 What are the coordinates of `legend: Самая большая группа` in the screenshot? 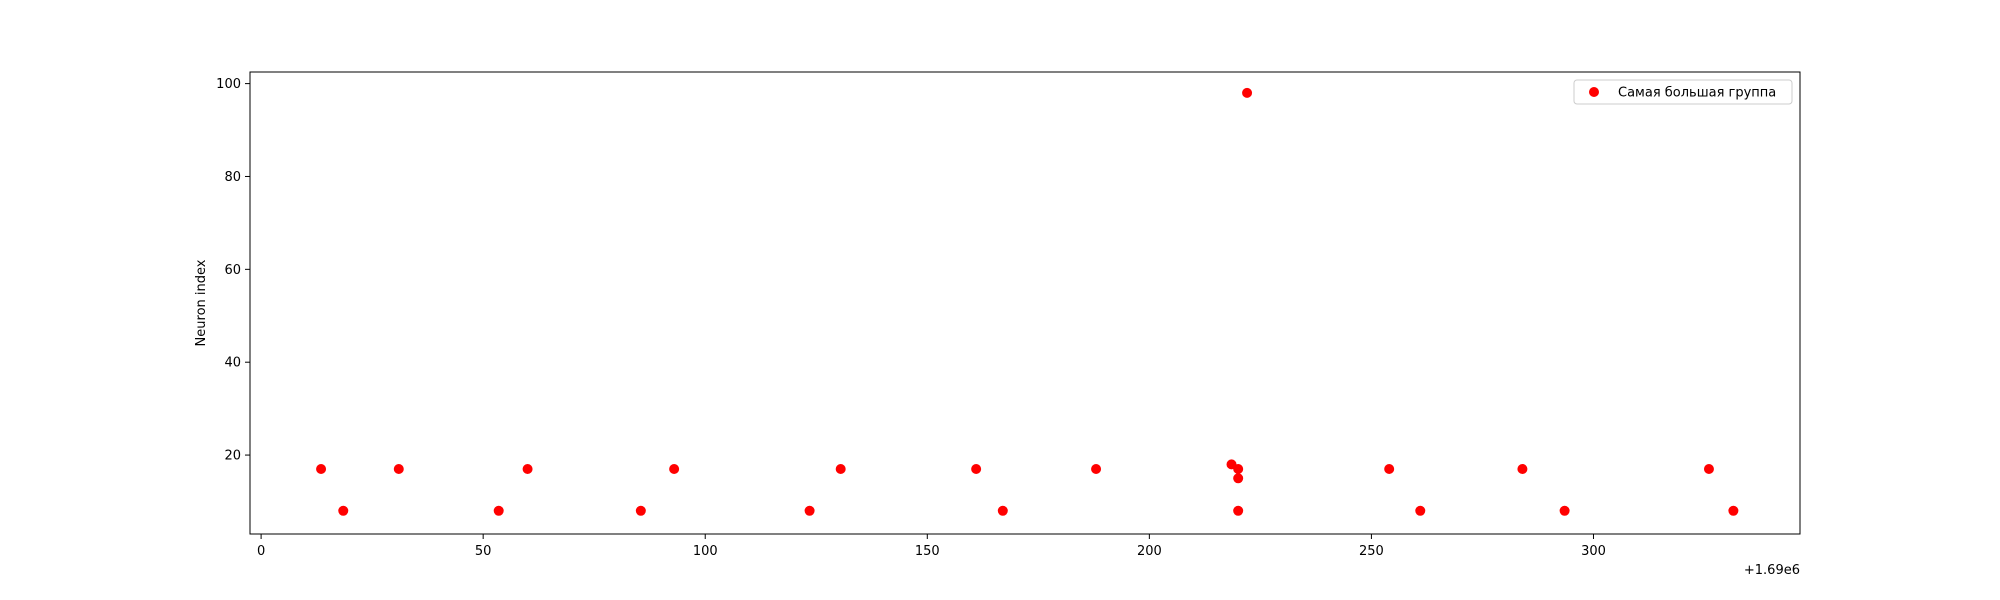 It's located at (1683, 92).